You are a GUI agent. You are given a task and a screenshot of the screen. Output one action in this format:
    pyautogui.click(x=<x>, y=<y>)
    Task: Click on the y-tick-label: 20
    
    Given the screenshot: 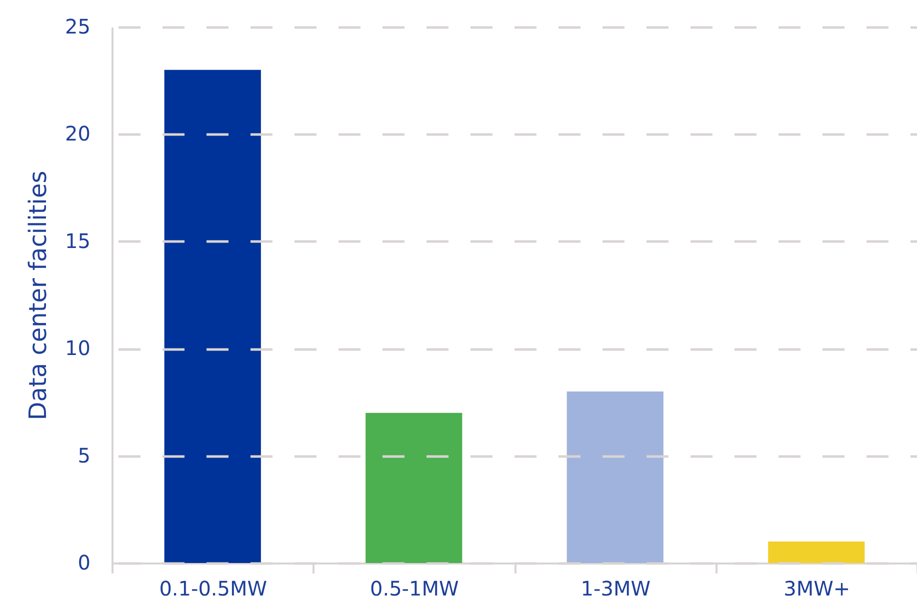 What is the action you would take?
    pyautogui.click(x=77, y=134)
    